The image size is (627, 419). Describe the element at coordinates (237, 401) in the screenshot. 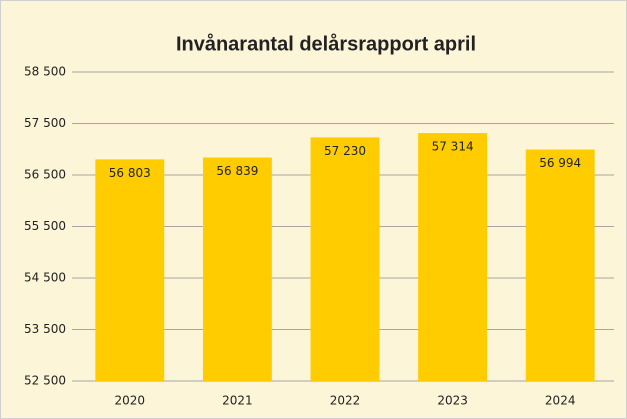

I see `x-tick-label: 2021` at that location.